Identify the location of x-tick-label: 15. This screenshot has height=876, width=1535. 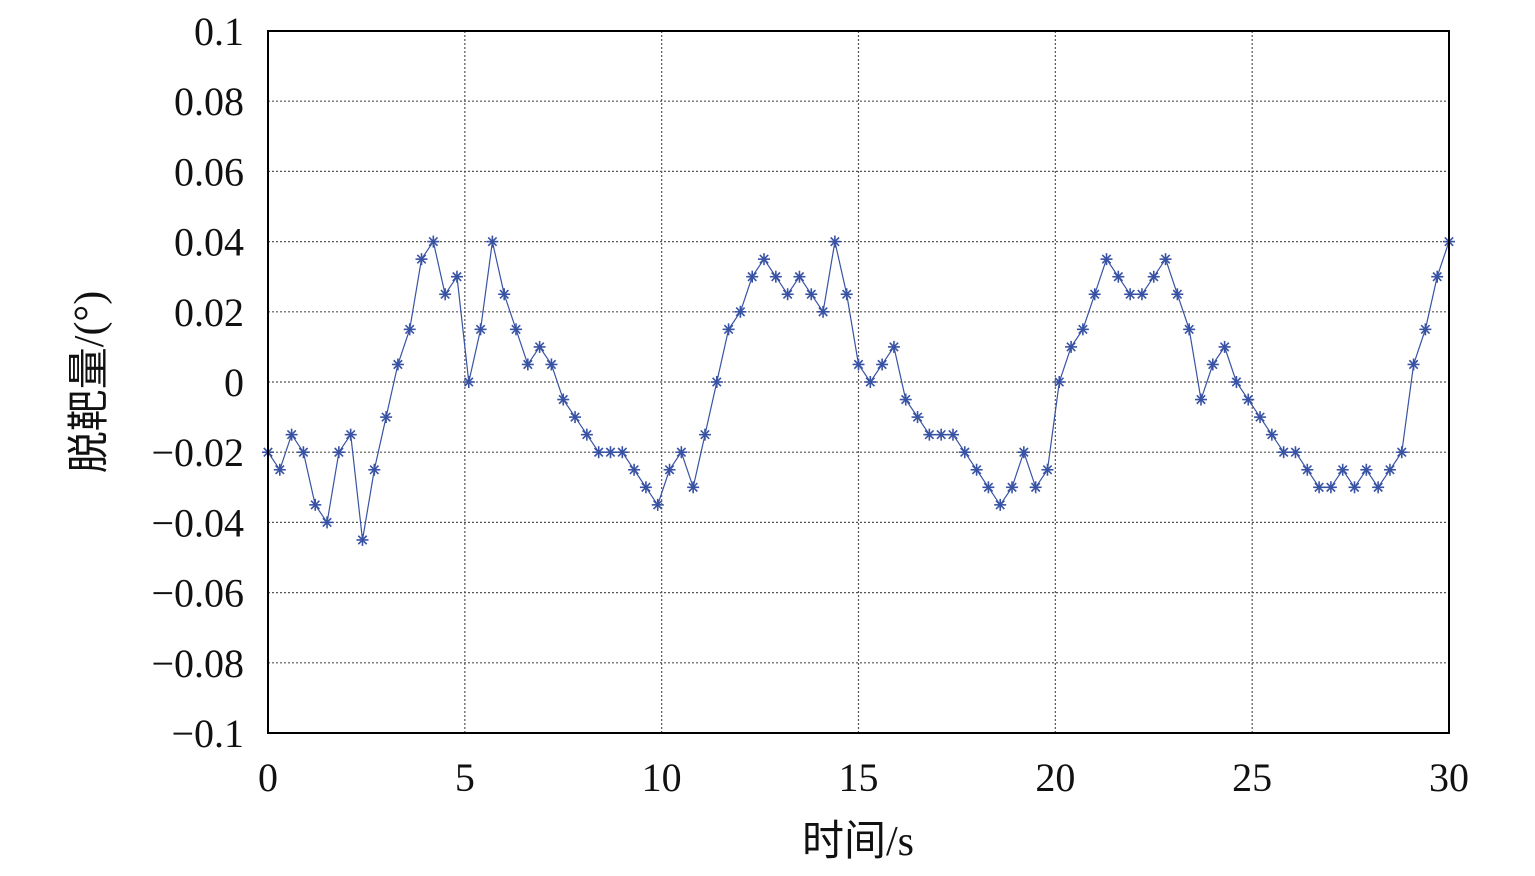
(859, 777).